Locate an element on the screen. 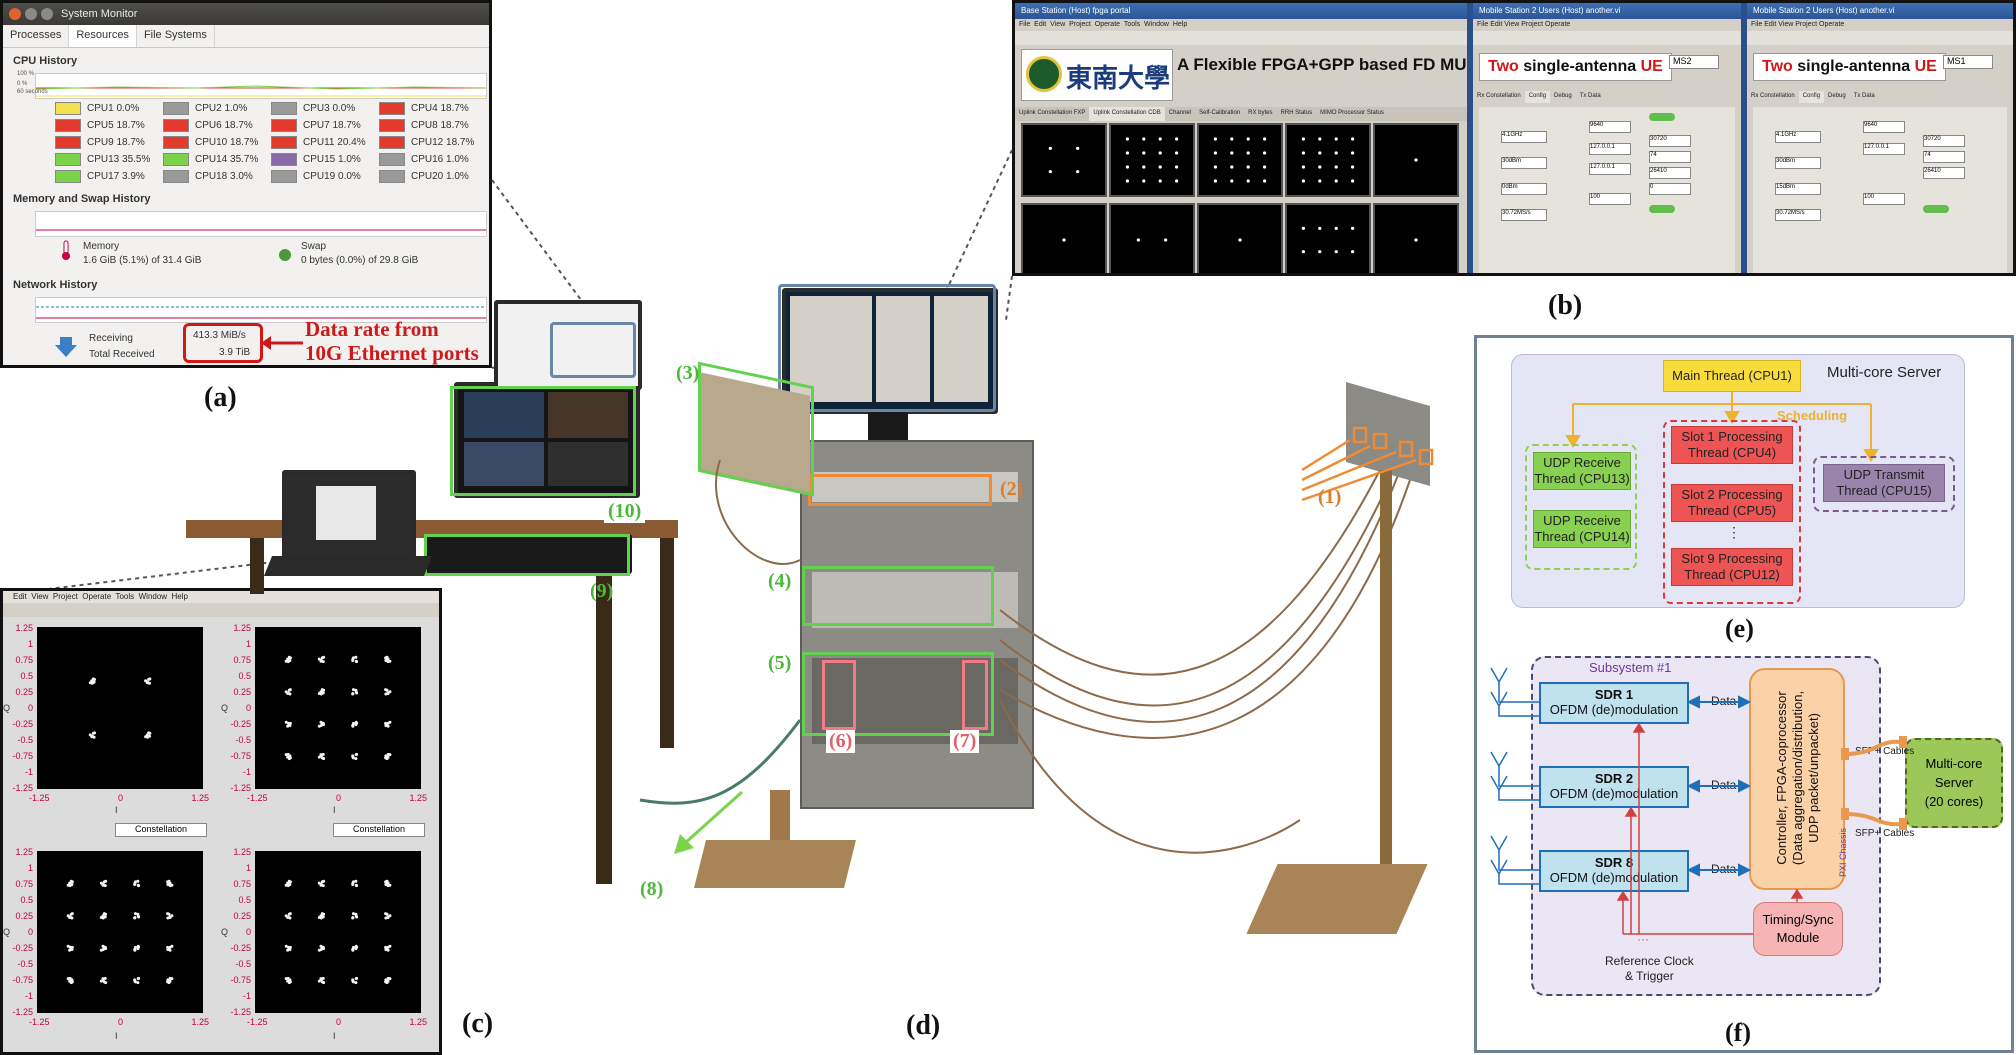 The height and width of the screenshot is (1055, 2016). tab-debug-2: Debug is located at coordinates (1837, 96).